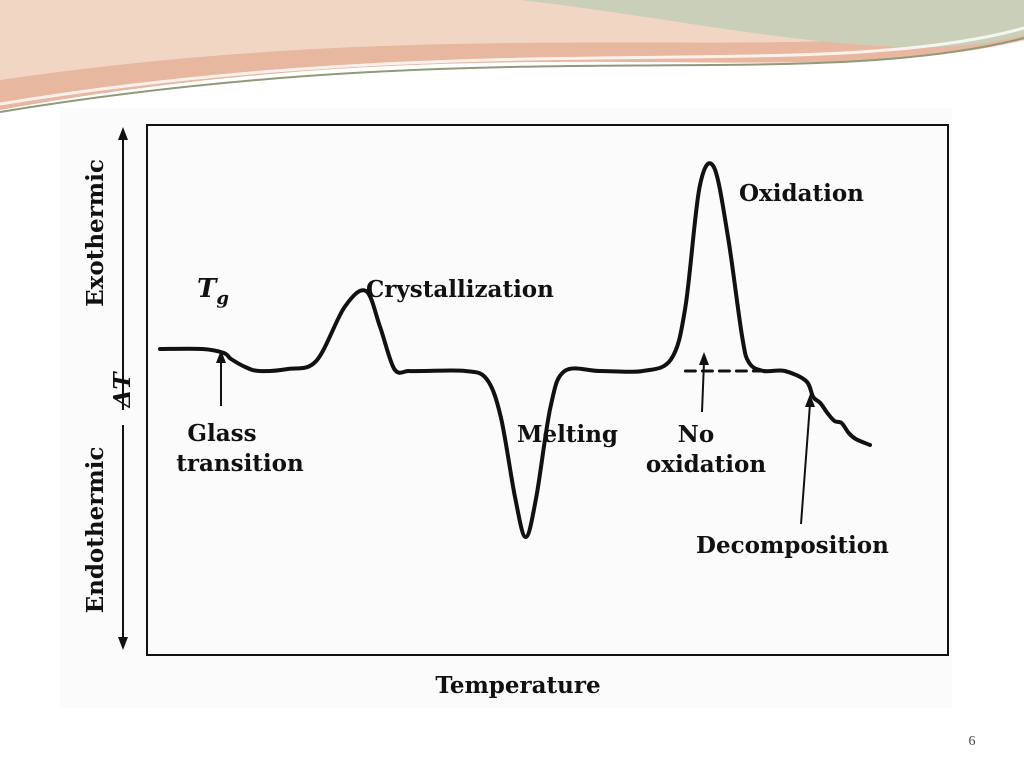  What do you see at coordinates (517, 685) in the screenshot?
I see `x-axis-label: Temperature` at bounding box center [517, 685].